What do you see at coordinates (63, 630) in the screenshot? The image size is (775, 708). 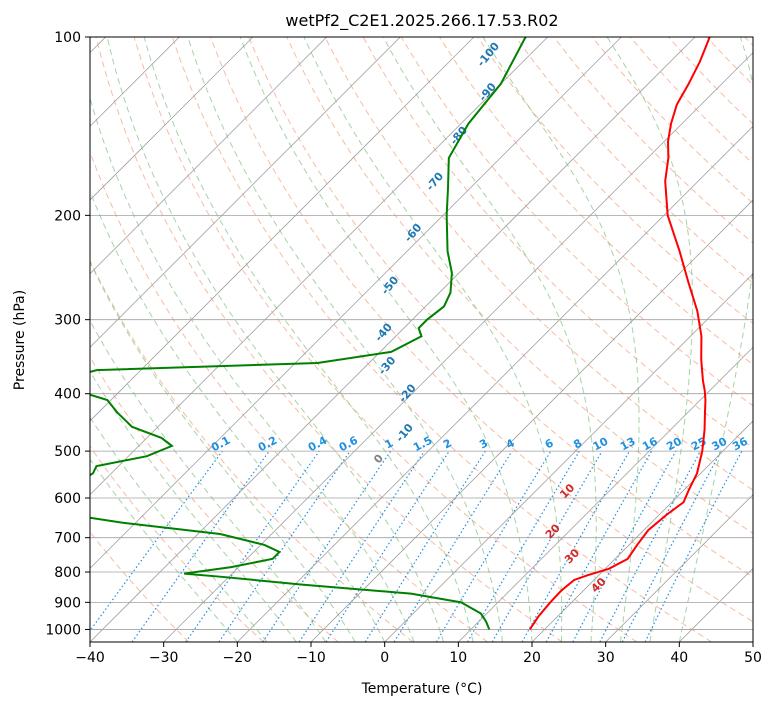 I see `y-tick-label: 1000` at bounding box center [63, 630].